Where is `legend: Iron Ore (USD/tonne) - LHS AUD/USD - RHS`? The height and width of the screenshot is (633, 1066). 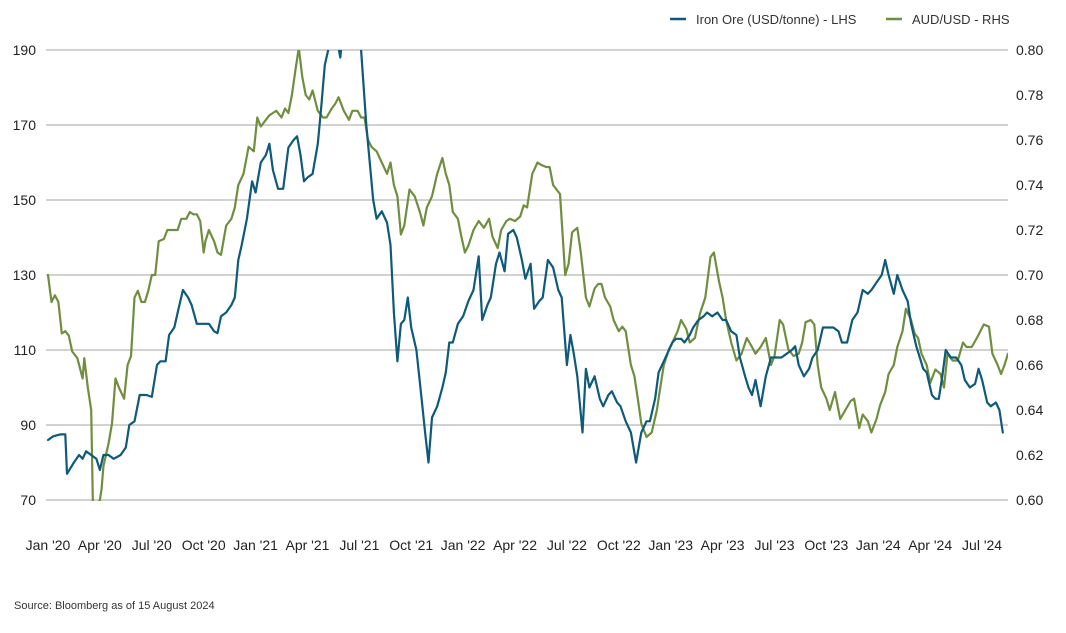 legend: Iron Ore (USD/tonne) - LHS AUD/USD - RHS is located at coordinates (840, 19).